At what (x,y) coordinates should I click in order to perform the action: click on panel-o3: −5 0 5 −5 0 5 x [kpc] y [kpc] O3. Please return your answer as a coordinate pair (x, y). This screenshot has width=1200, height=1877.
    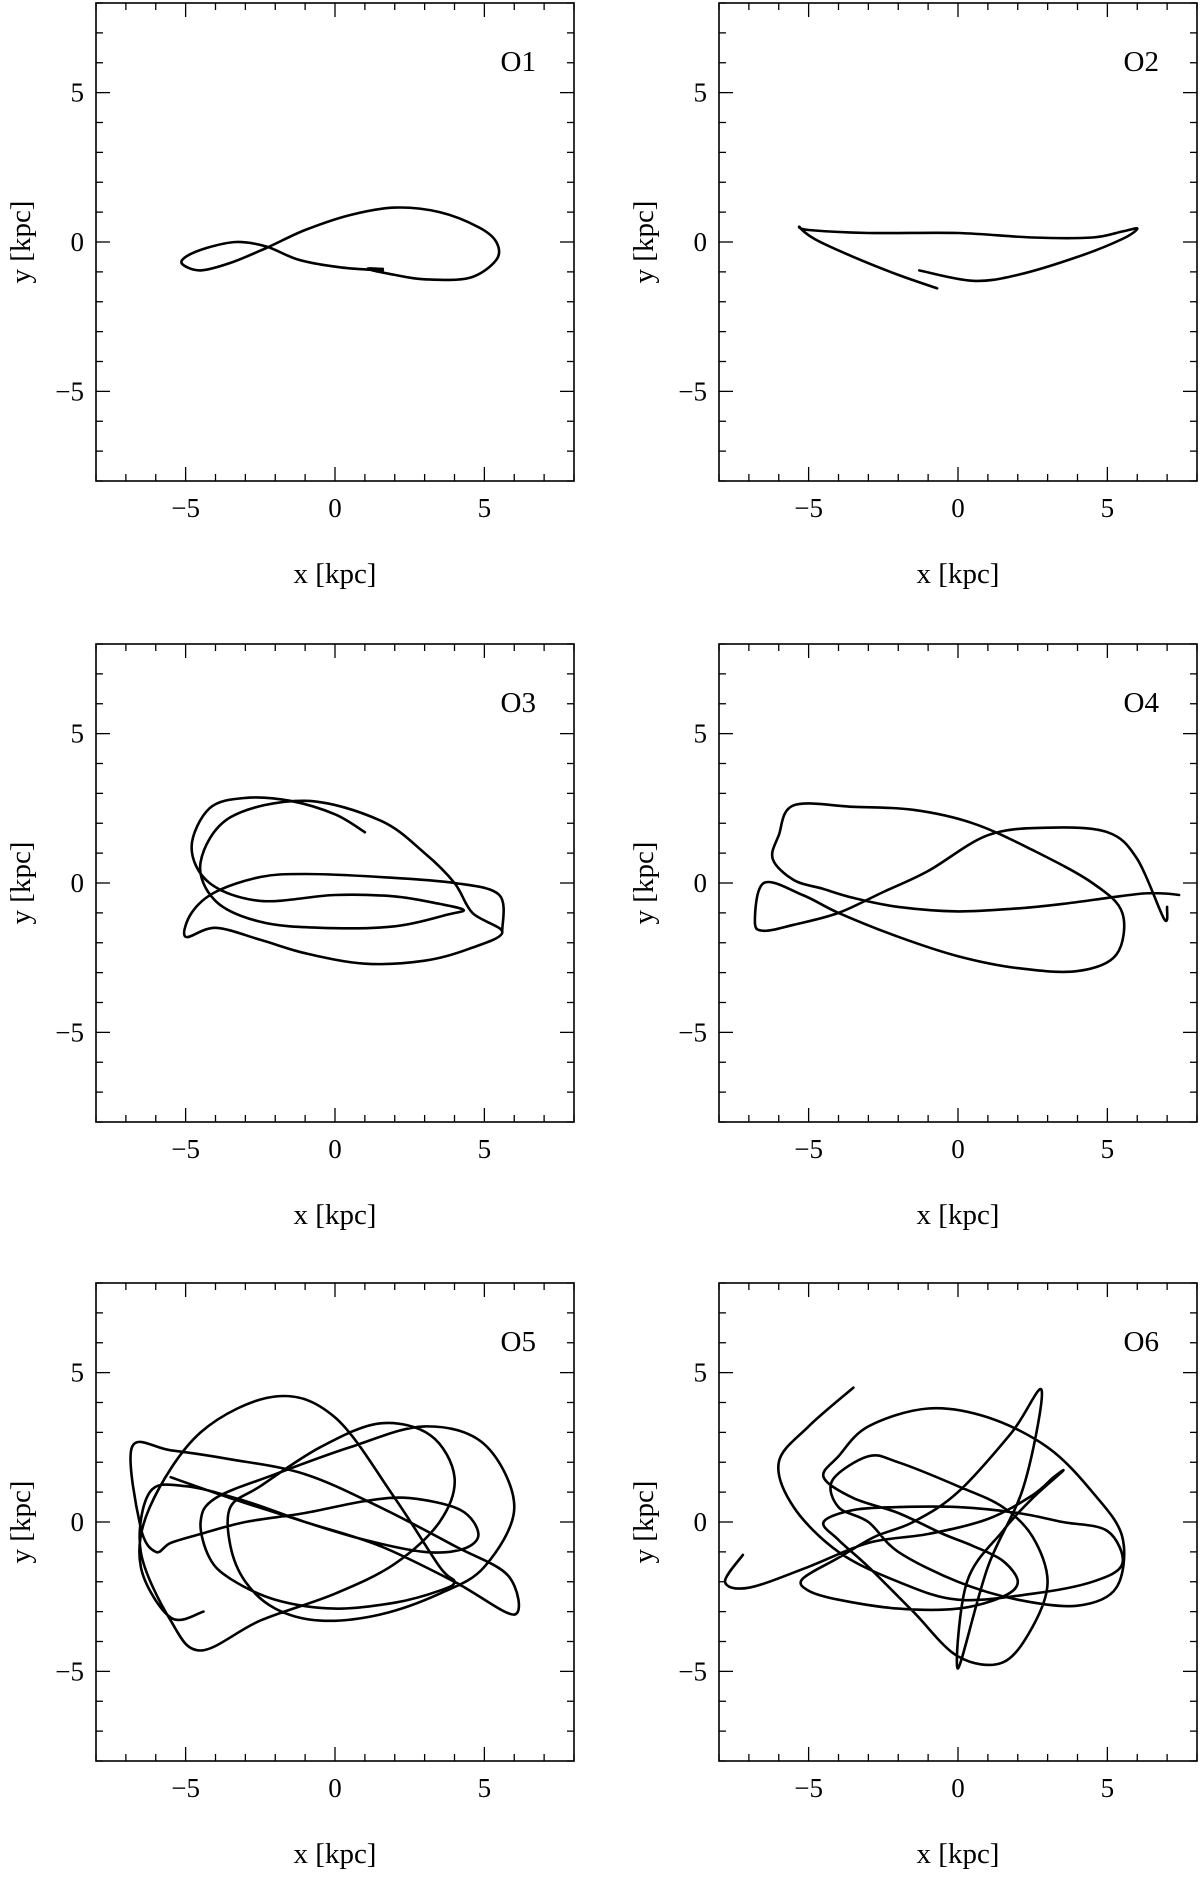
    Looking at the image, I should click on (290, 937).